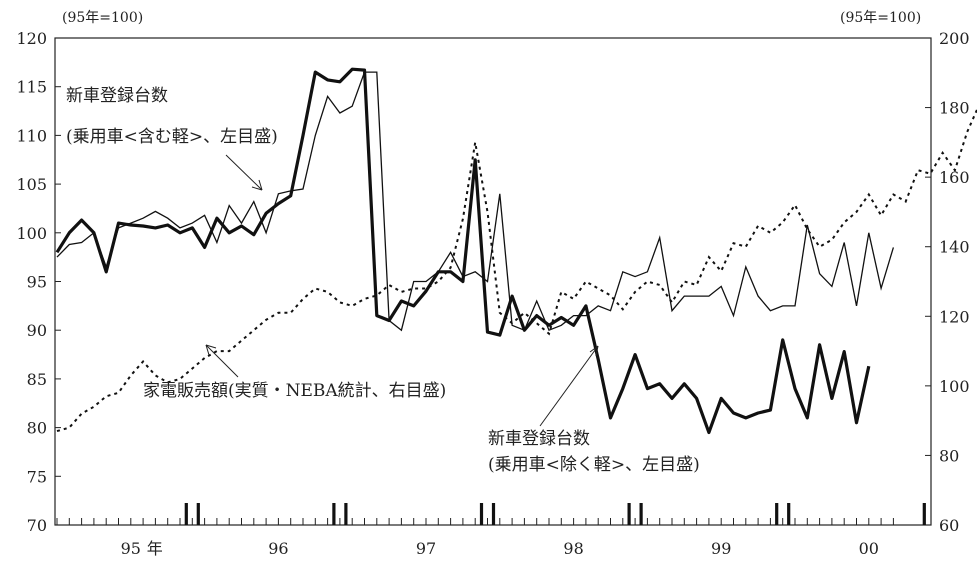 Image resolution: width=977 pixels, height=563 pixels. What do you see at coordinates (954, 247) in the screenshot?
I see `right-y-tick-label: 140` at bounding box center [954, 247].